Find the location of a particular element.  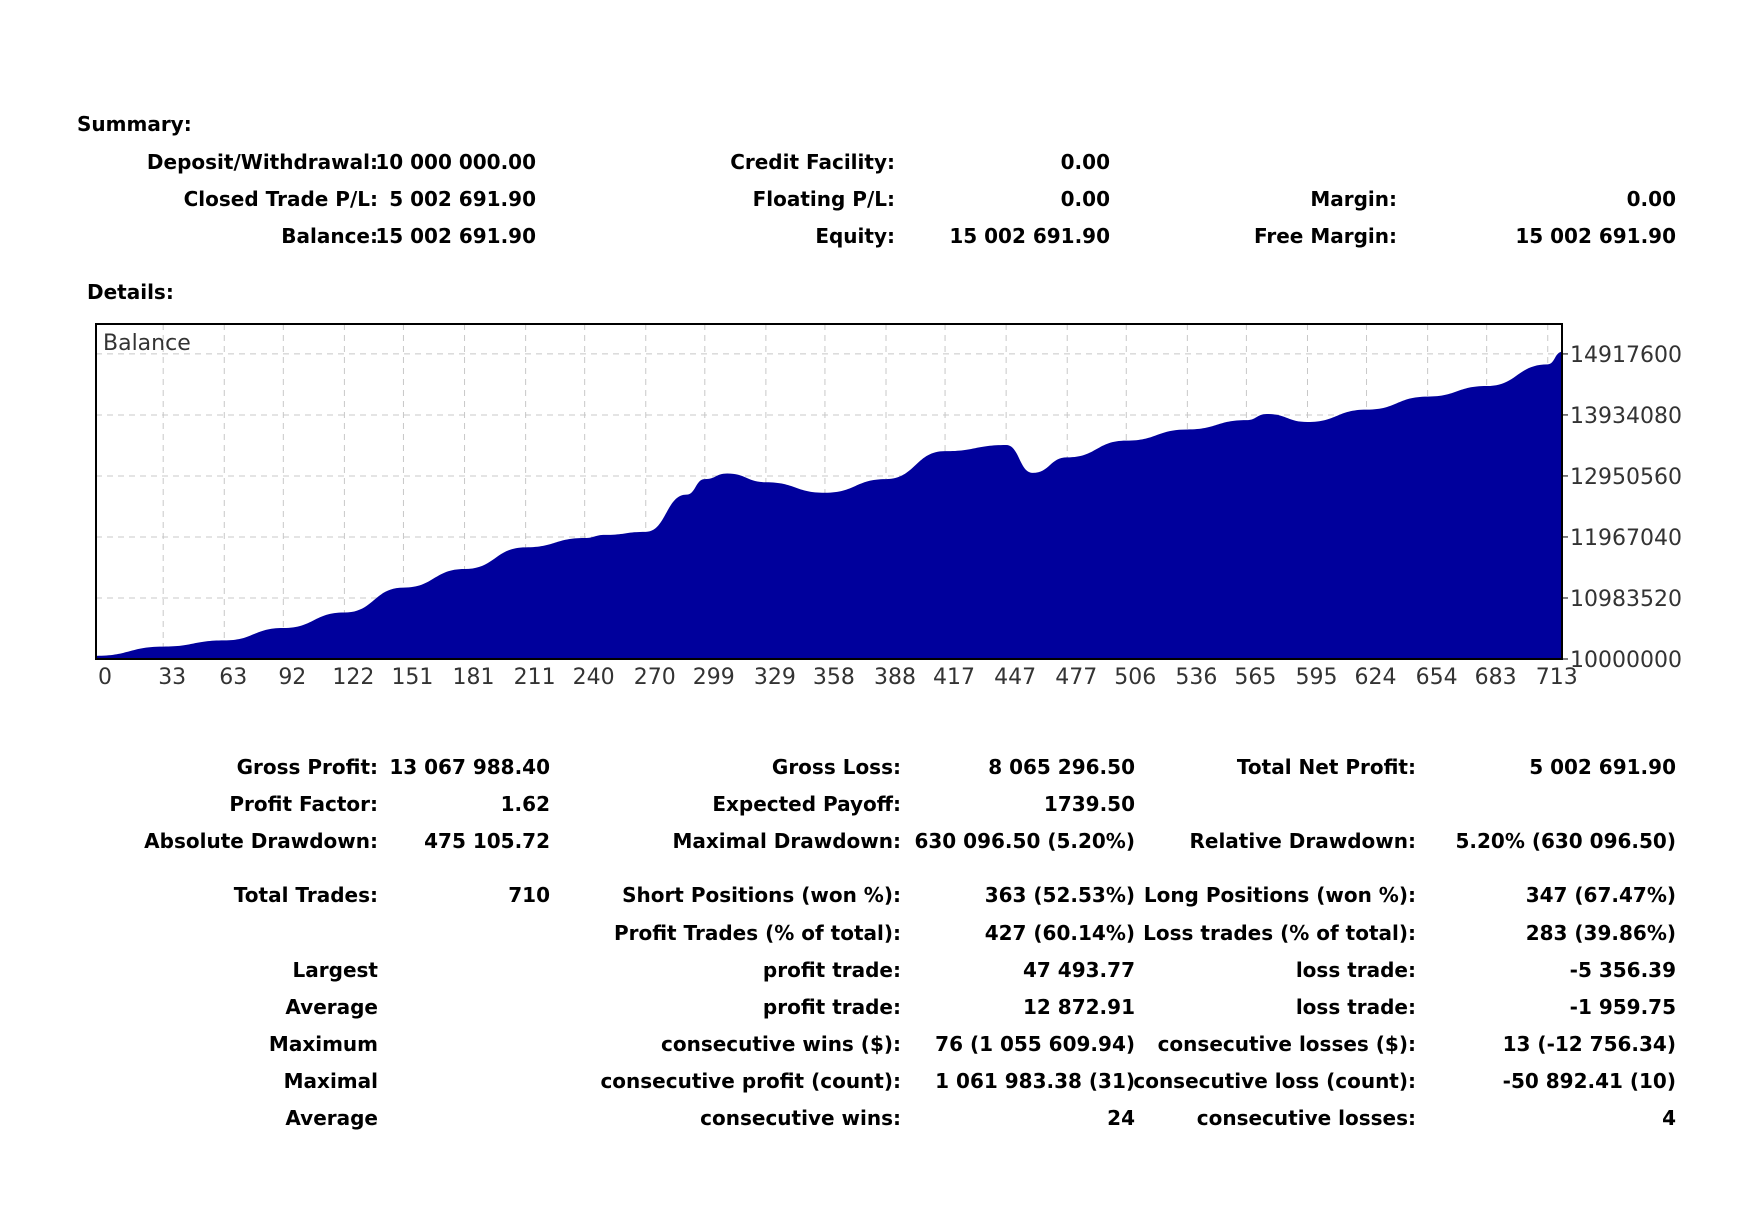

long-positions-value: 347 (67.47%) is located at coordinates (1600, 895).